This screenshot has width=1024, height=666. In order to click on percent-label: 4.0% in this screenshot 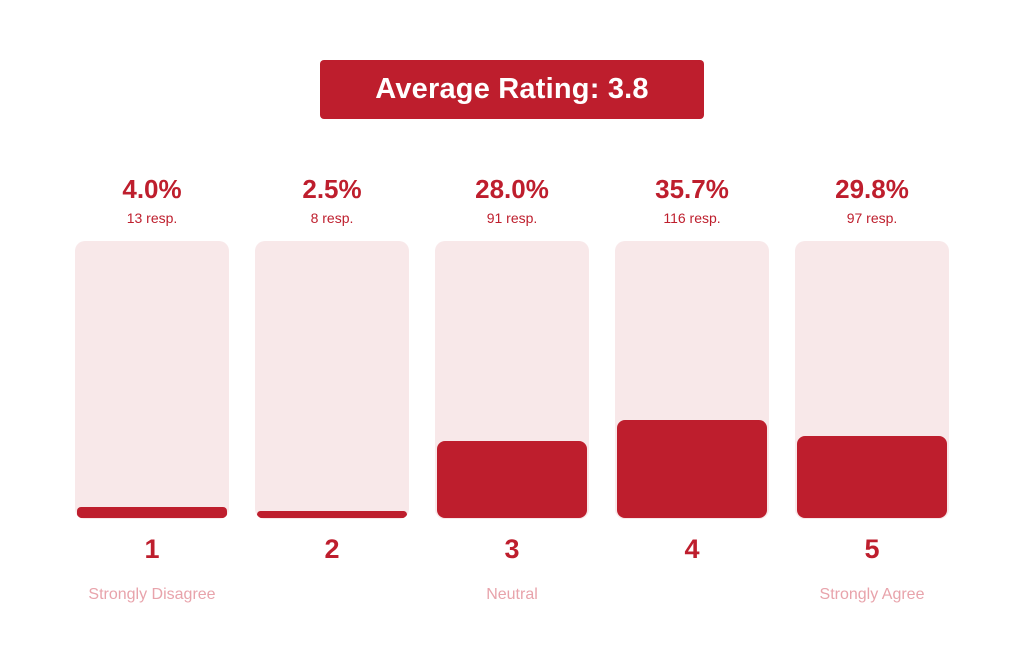, I will do `click(152, 189)`.